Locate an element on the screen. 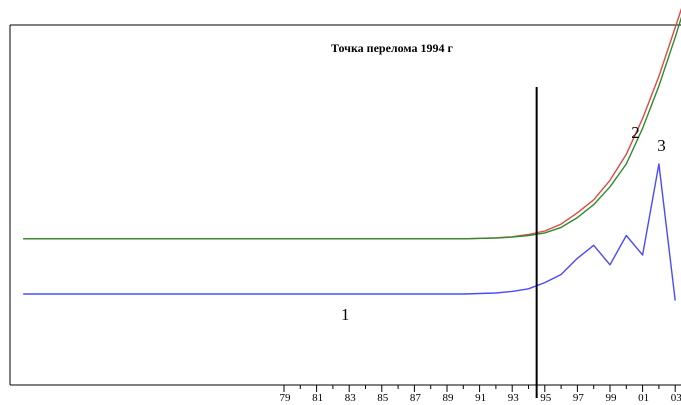  x-tick-label: 01 is located at coordinates (643, 398).